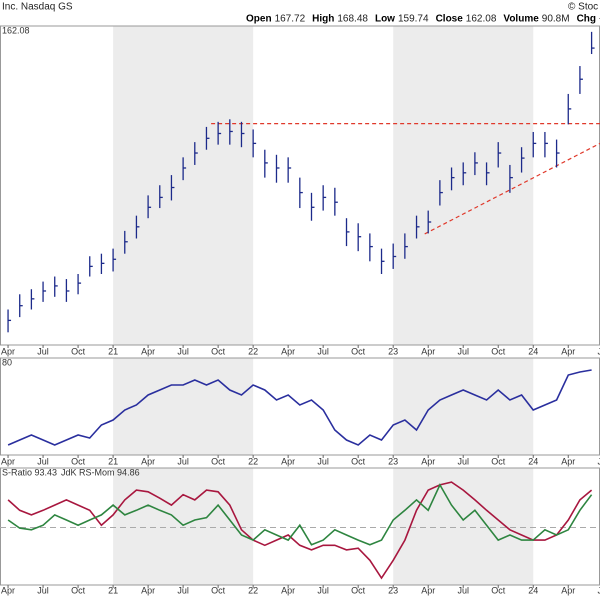 The height and width of the screenshot is (600, 600). I want to click on panel-label: 80, so click(7, 362).